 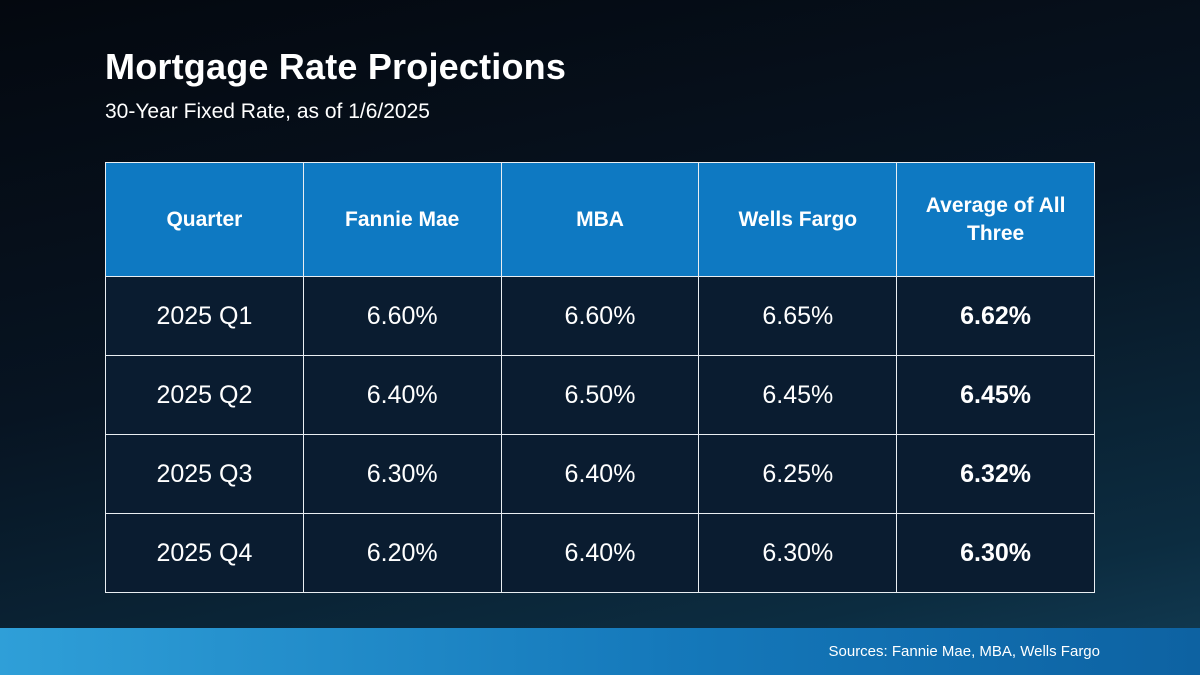 I want to click on page-subtitle: 30-Year Fixed Rate, as of 1/6/2025, so click(x=267, y=112).